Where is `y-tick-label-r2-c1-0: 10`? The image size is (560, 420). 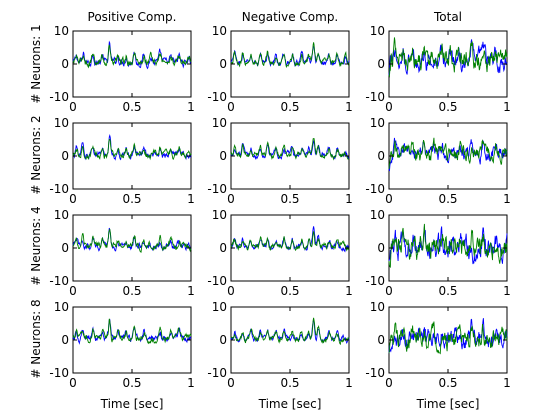
y-tick-label-r2-c1-0: 10 is located at coordinates (219, 215).